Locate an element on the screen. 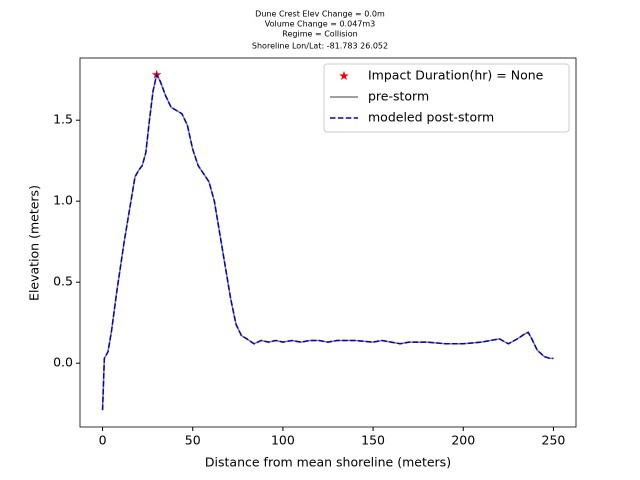 The width and height of the screenshot is (640, 480). title-line: Regime = Collision is located at coordinates (319, 34).